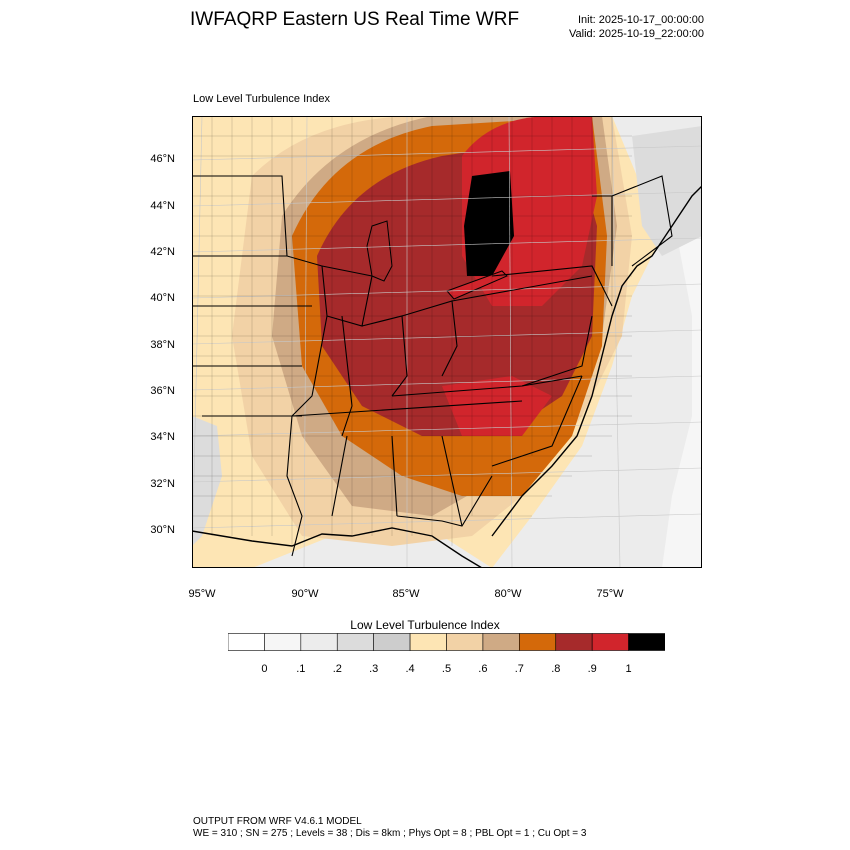 This screenshot has height=850, width=850. I want to click on lat-label: 42°N, so click(162, 252).